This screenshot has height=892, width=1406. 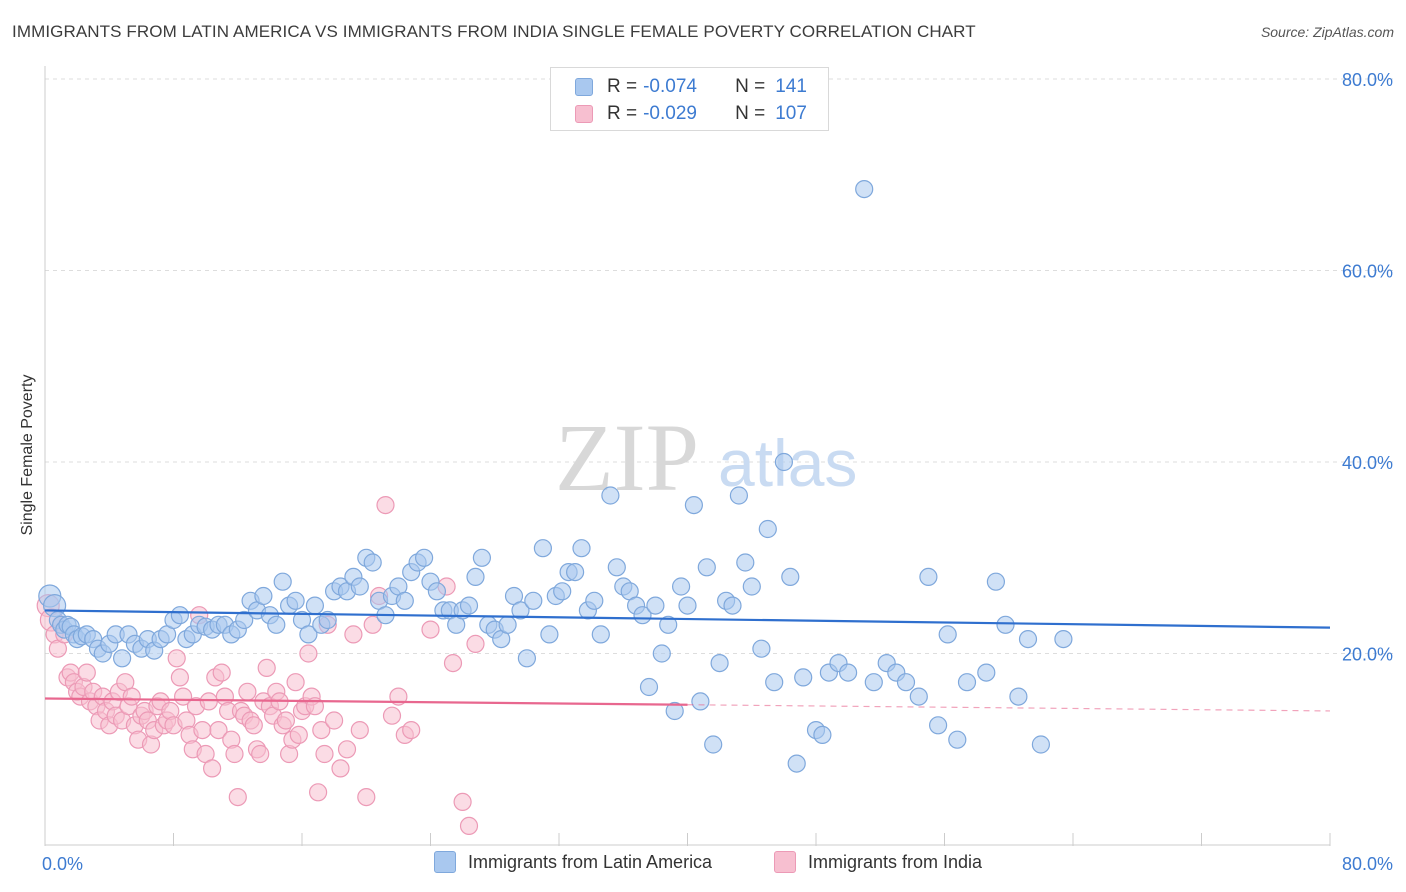 What do you see at coordinates (785, 862) in the screenshot?
I see `bottom-legend-swatch-pink` at bounding box center [785, 862].